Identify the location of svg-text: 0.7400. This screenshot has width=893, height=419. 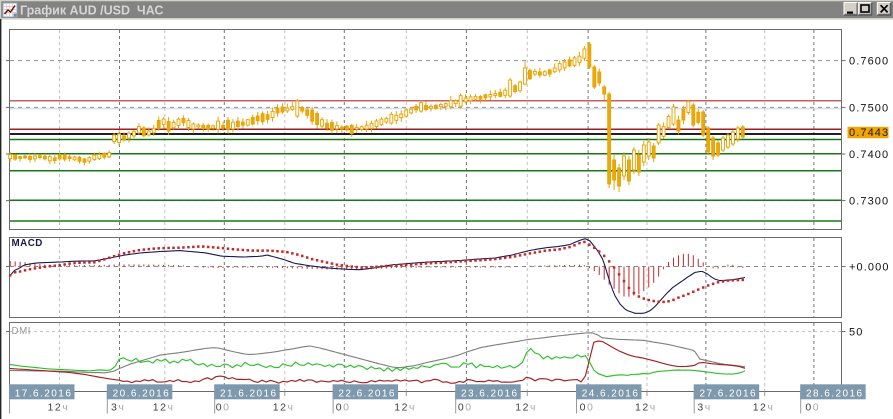
(869, 155).